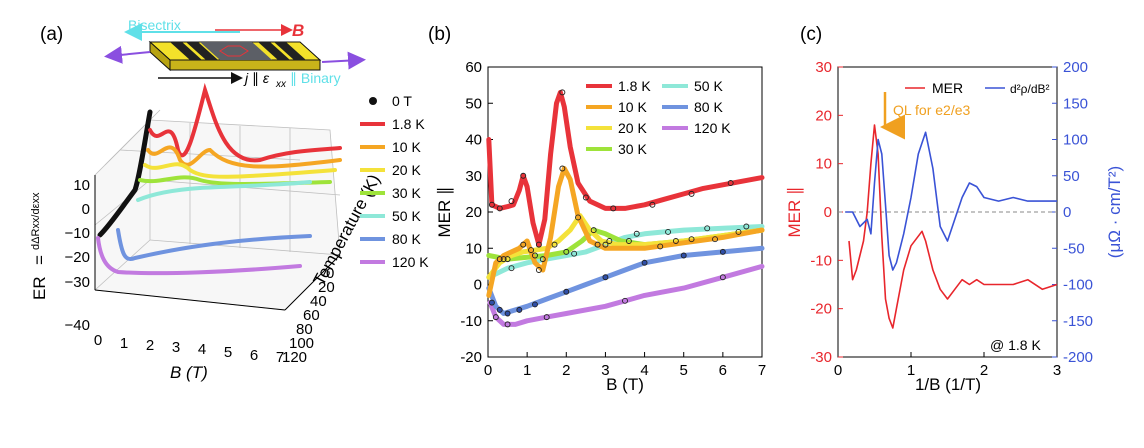 This screenshot has width=1144, height=448. I want to click on b-xtick-label: 2, so click(566, 370).